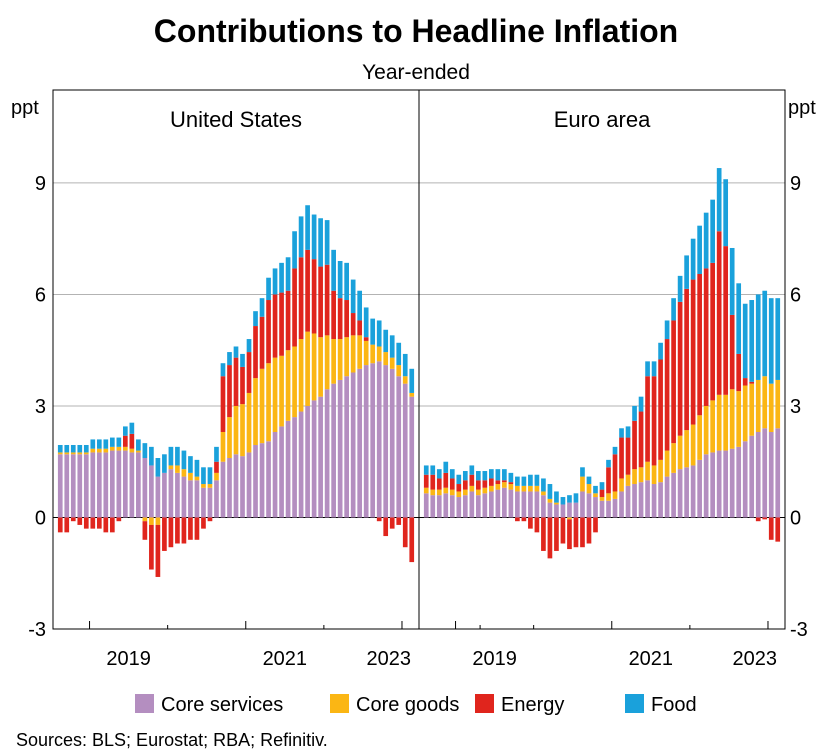  What do you see at coordinates (802, 108) in the screenshot?
I see `y-axis-unit-right: ppt` at bounding box center [802, 108].